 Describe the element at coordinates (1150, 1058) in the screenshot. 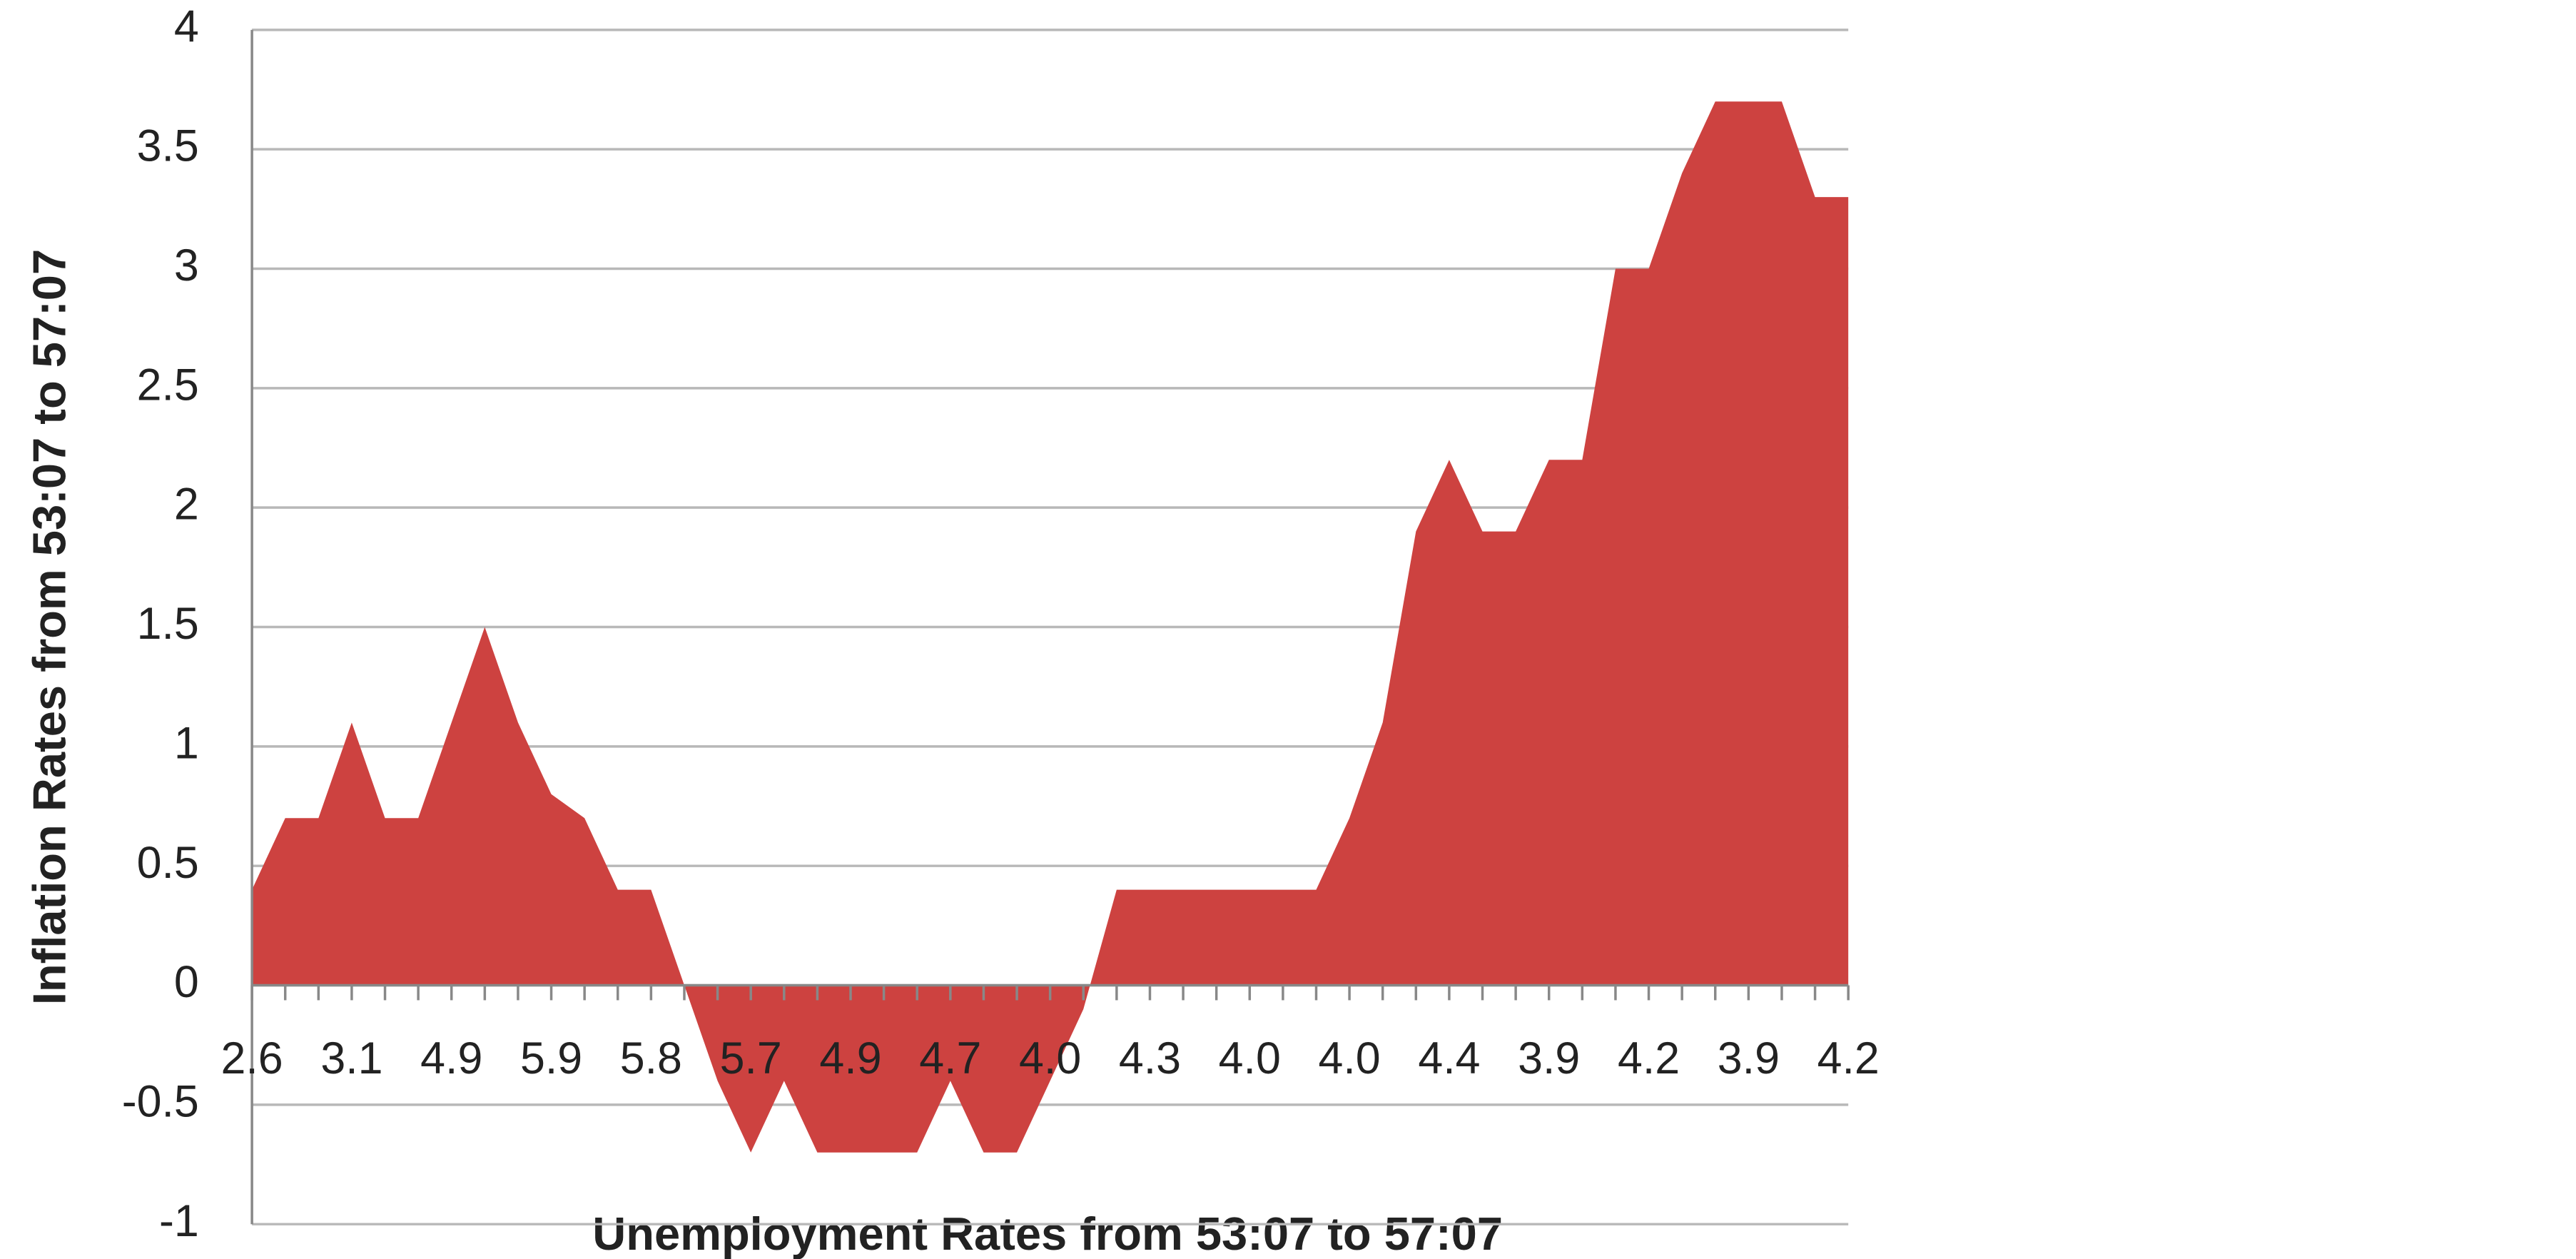

I see `x-tick-label: 4.3` at that location.